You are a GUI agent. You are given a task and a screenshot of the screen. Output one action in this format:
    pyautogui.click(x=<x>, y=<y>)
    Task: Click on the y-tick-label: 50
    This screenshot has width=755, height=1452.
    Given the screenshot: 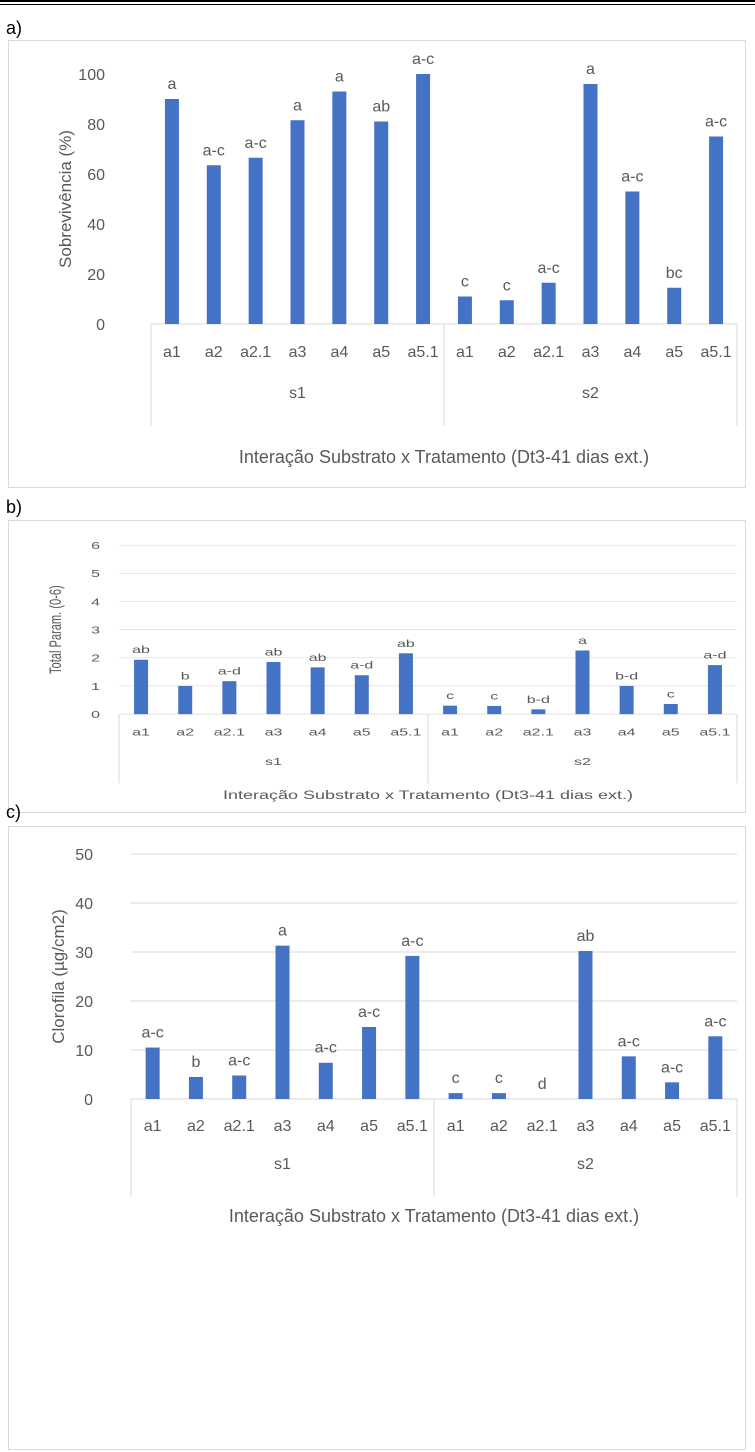 What is the action you would take?
    pyautogui.click(x=84, y=855)
    